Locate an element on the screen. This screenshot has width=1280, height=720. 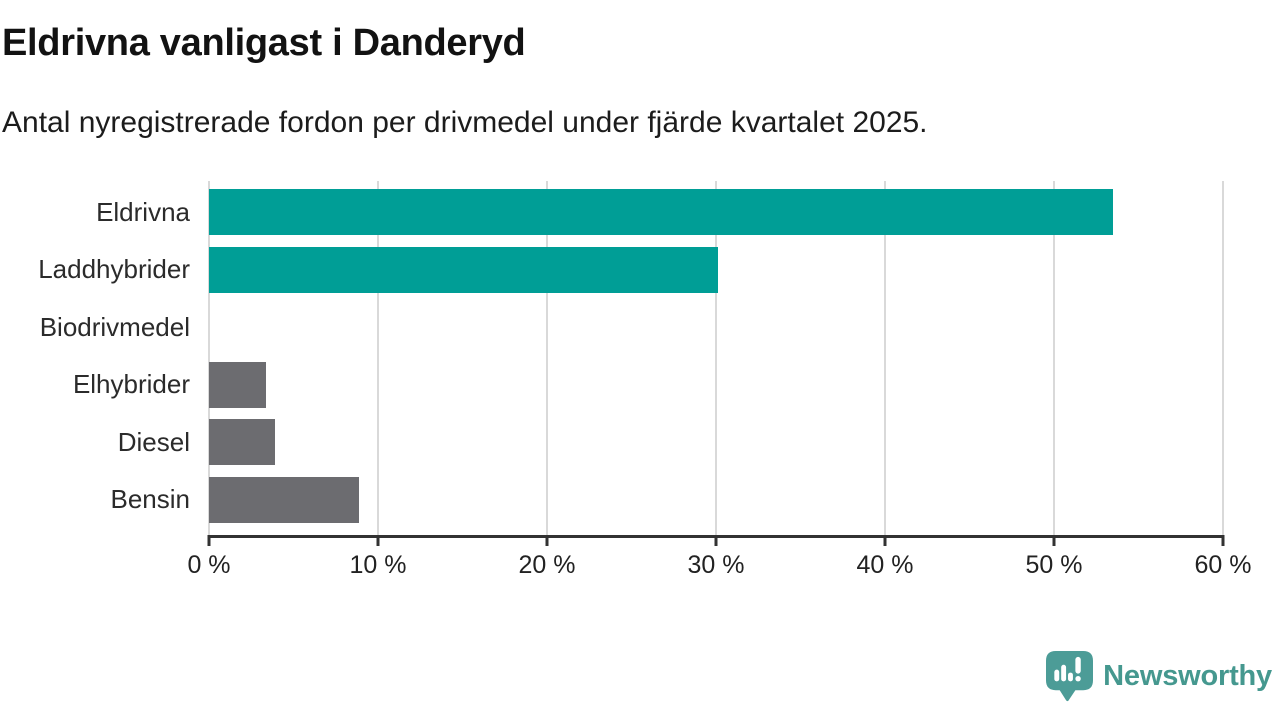
bar-laddhybrider is located at coordinates (463, 269).